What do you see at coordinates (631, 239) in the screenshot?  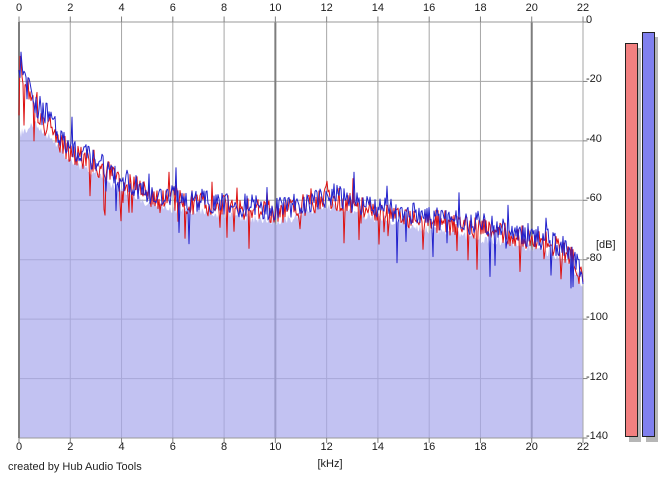 I see `level-meter-left` at bounding box center [631, 239].